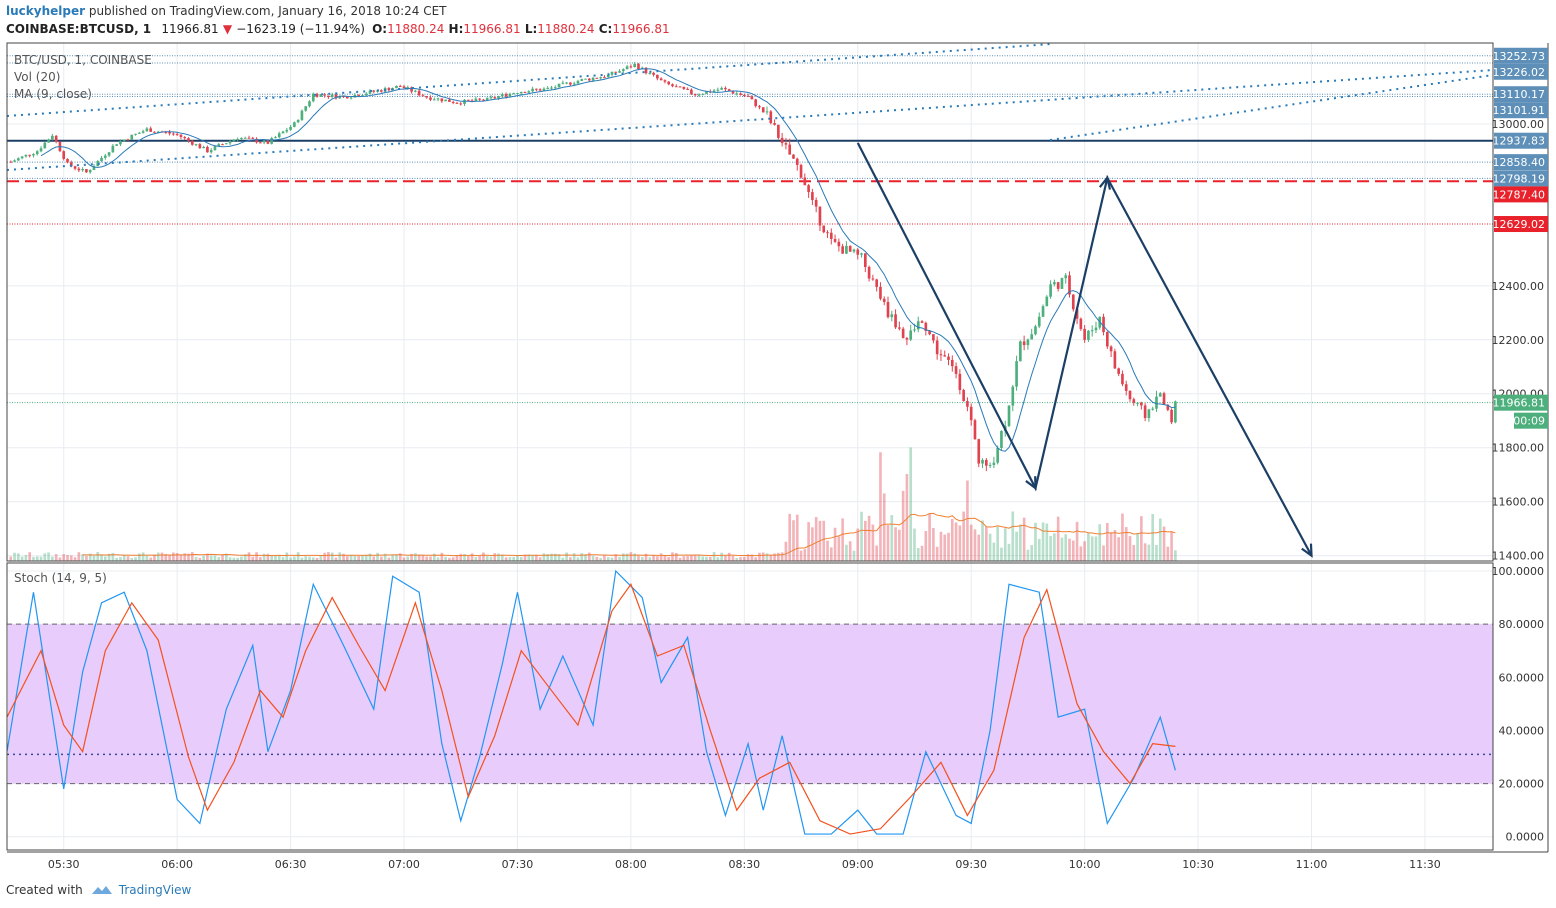  What do you see at coordinates (380, 29) in the screenshot?
I see `open-label: O:` at bounding box center [380, 29].